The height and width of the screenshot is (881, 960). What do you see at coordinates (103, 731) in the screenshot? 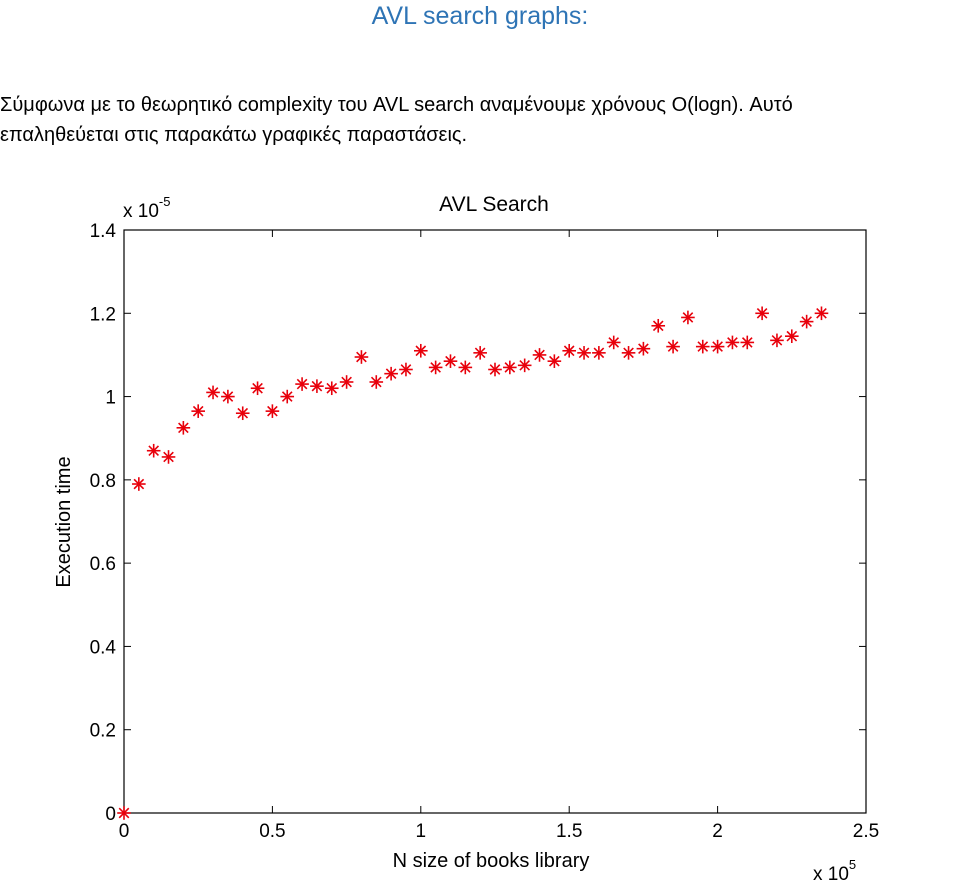
I see `y-tick-label: 0.2` at bounding box center [103, 731].